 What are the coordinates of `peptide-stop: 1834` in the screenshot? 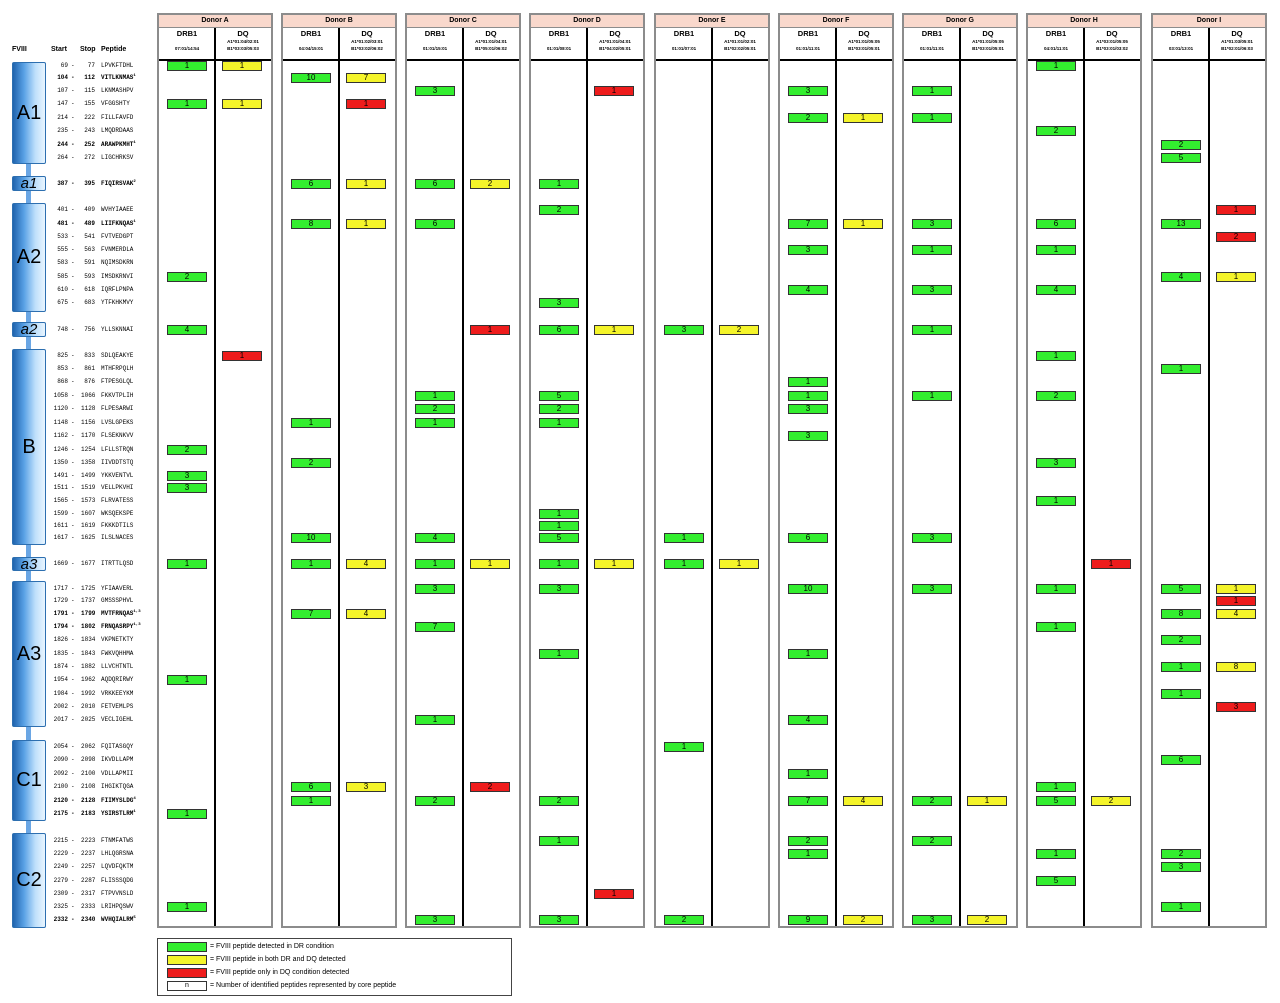 It's located at (88, 639).